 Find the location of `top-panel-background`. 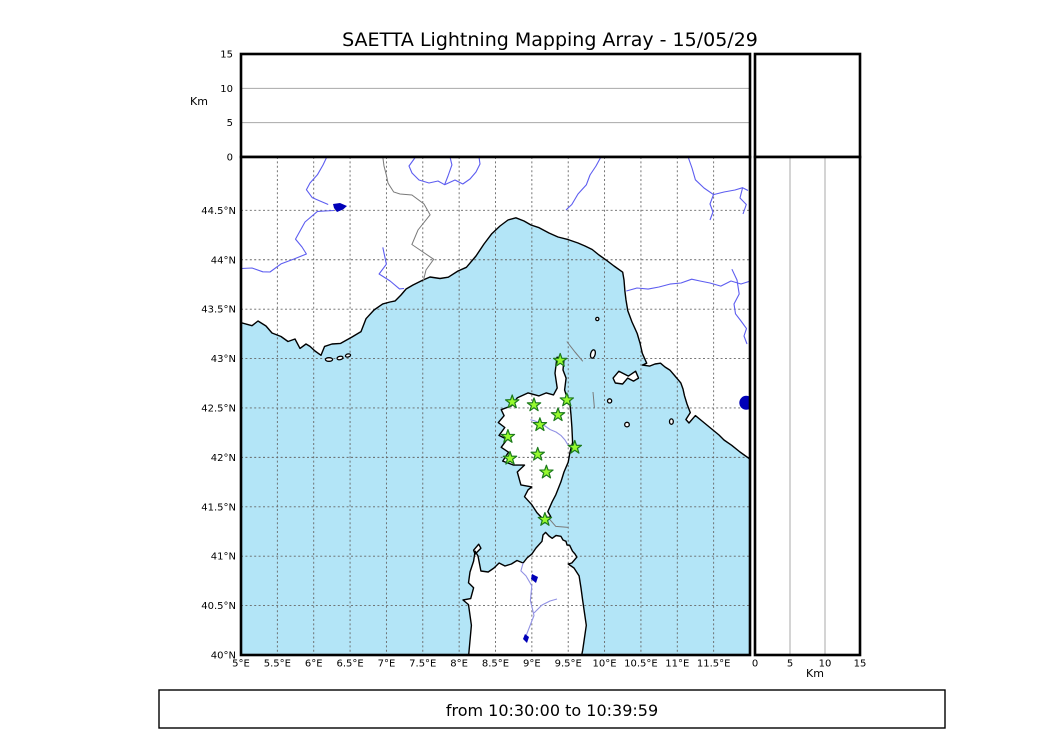

top-panel-background is located at coordinates (495, 105).